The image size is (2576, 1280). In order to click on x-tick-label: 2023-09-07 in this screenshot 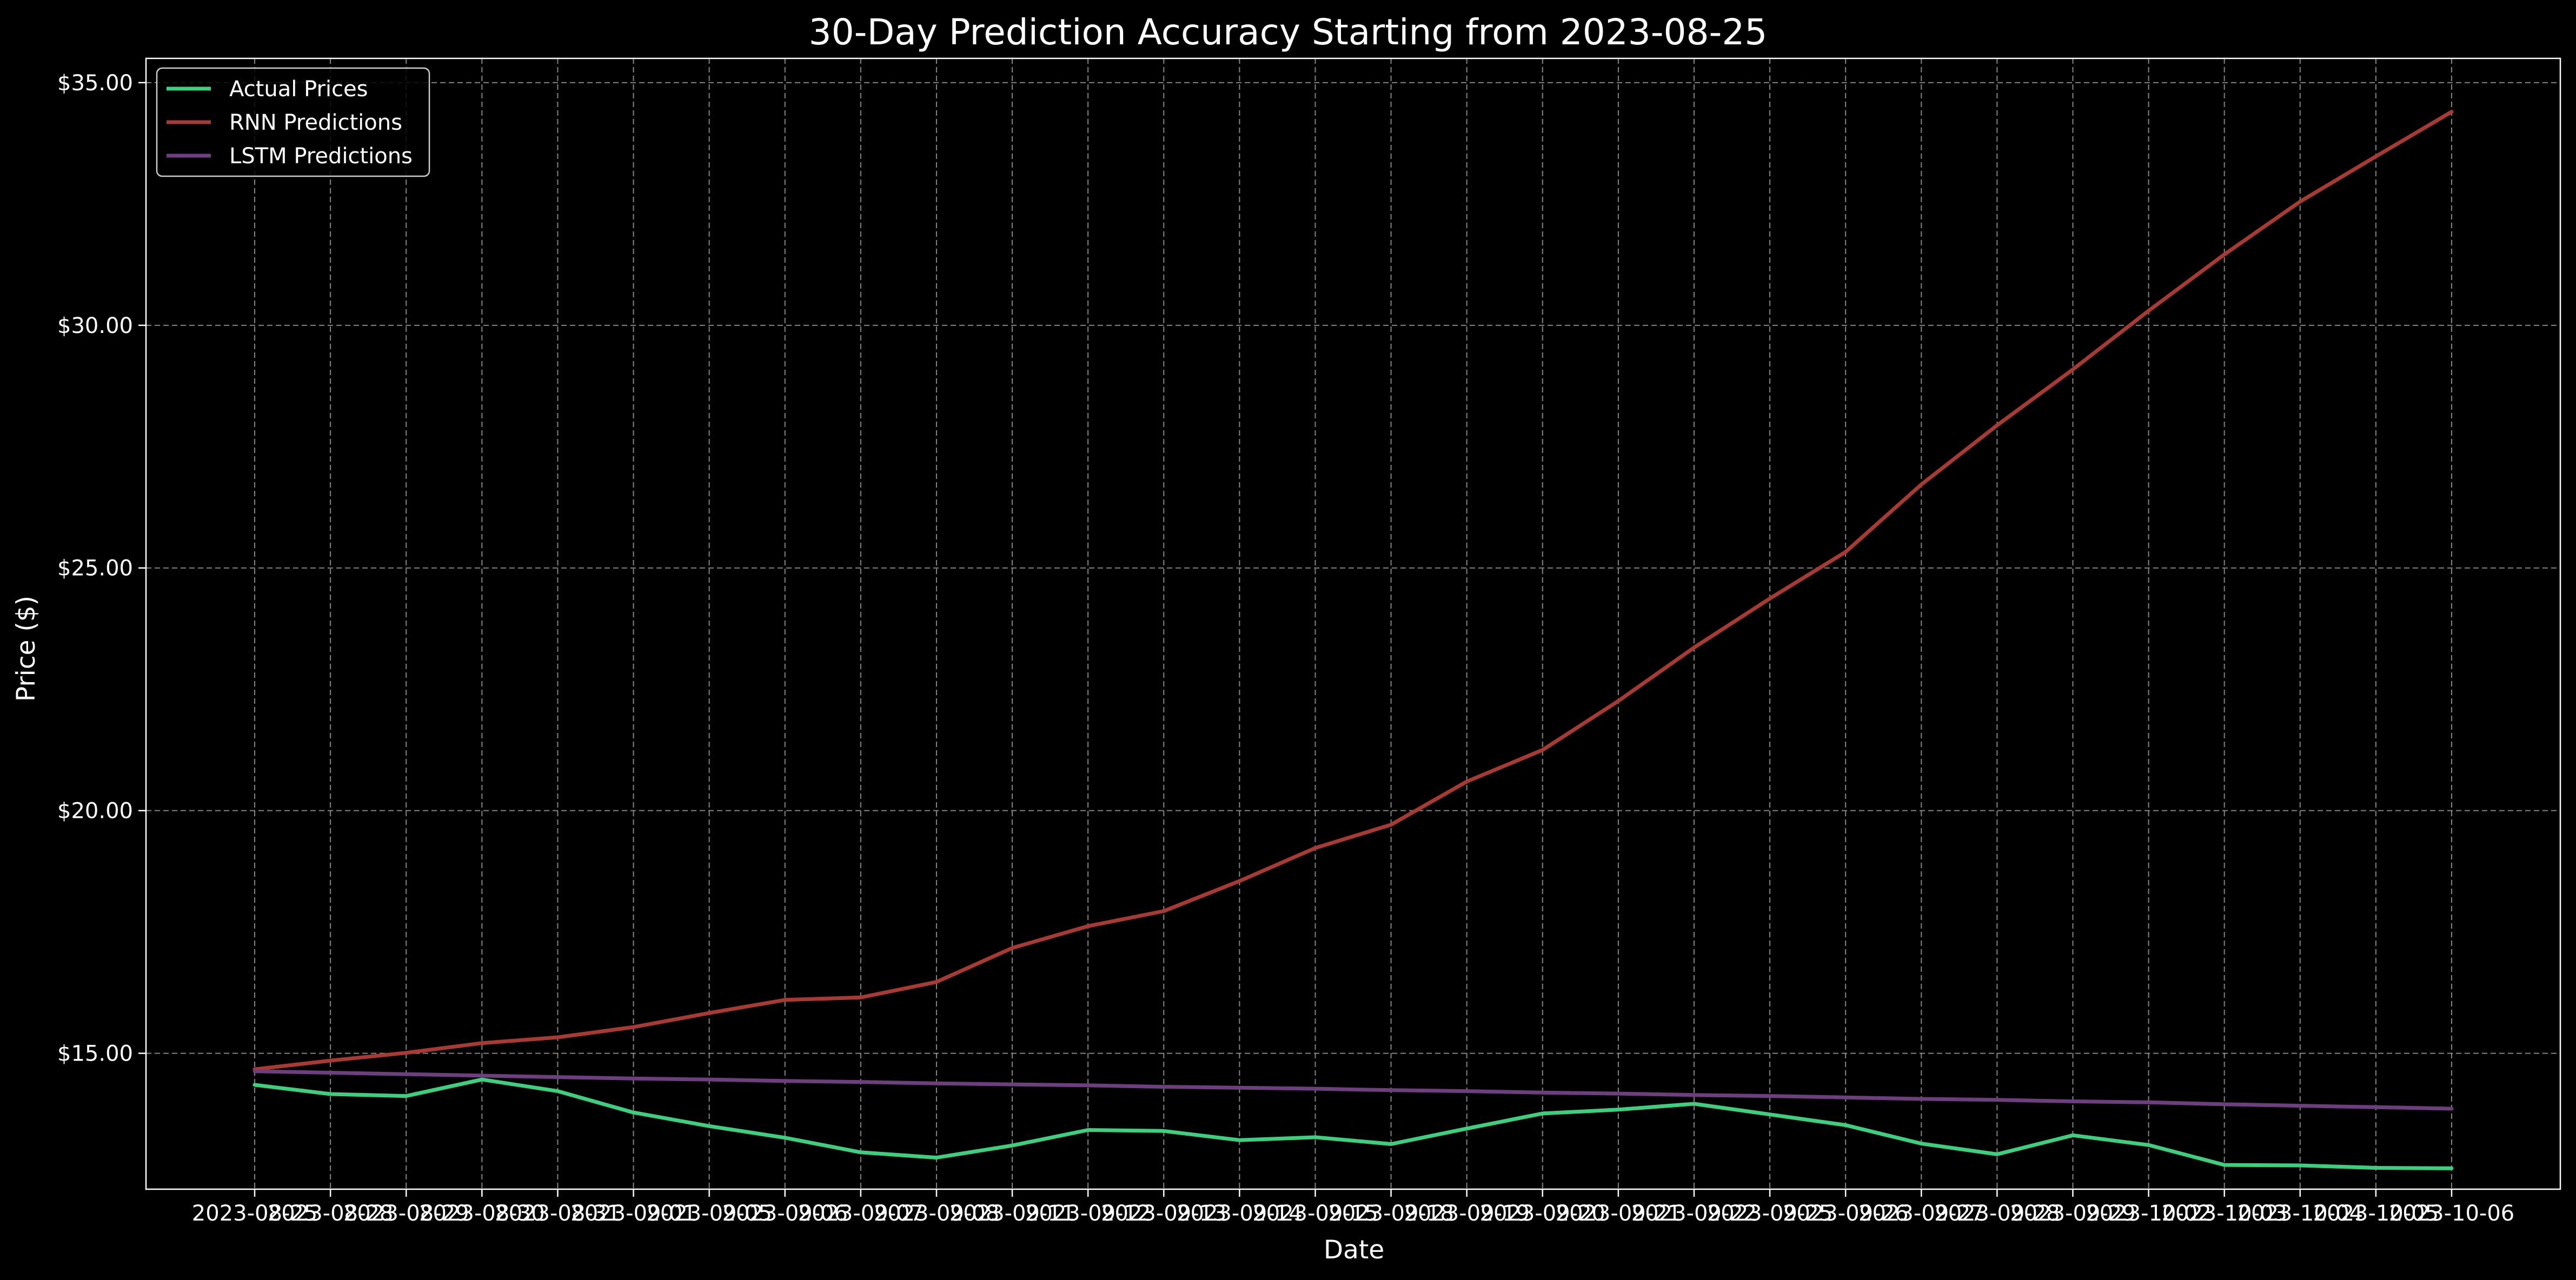, I will do `click(861, 1213)`.